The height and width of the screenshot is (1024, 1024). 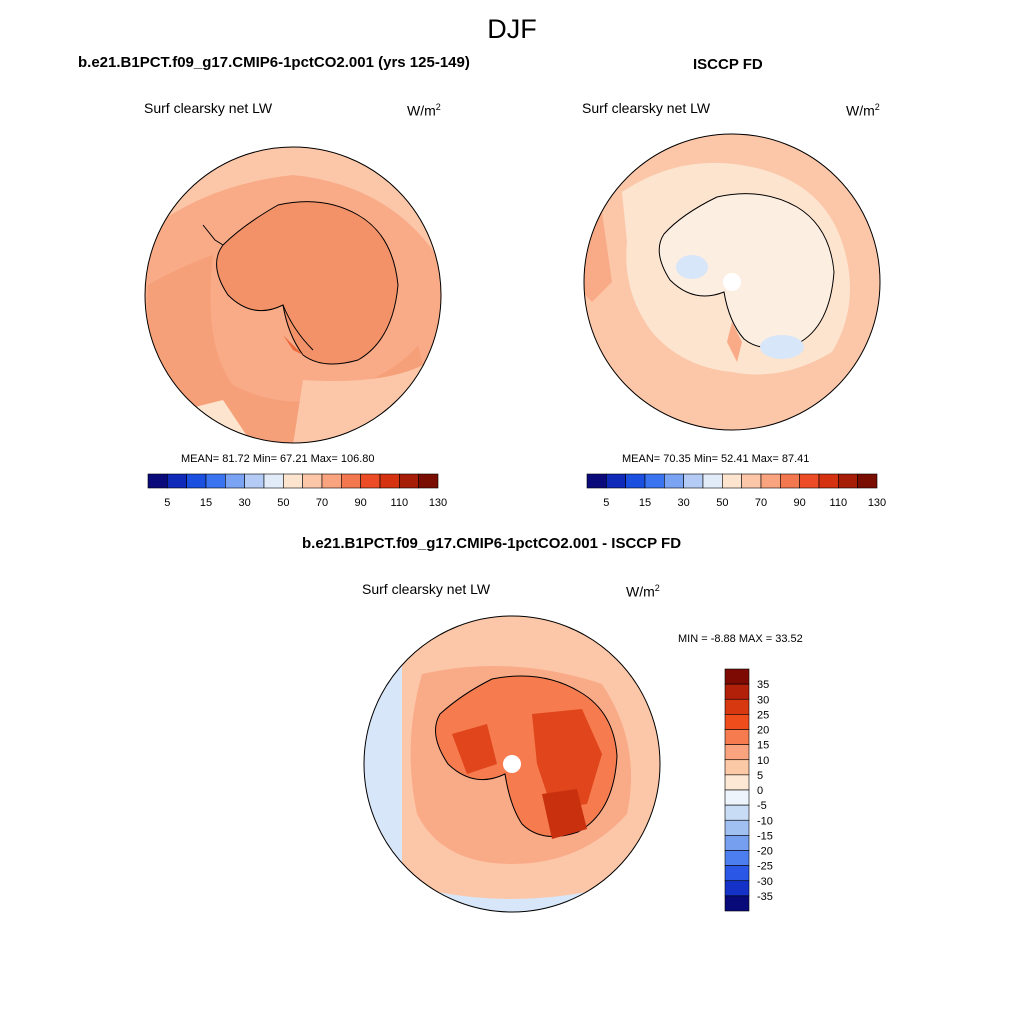 What do you see at coordinates (606, 503) in the screenshot?
I see `obs-colorbar-tick-label: 5` at bounding box center [606, 503].